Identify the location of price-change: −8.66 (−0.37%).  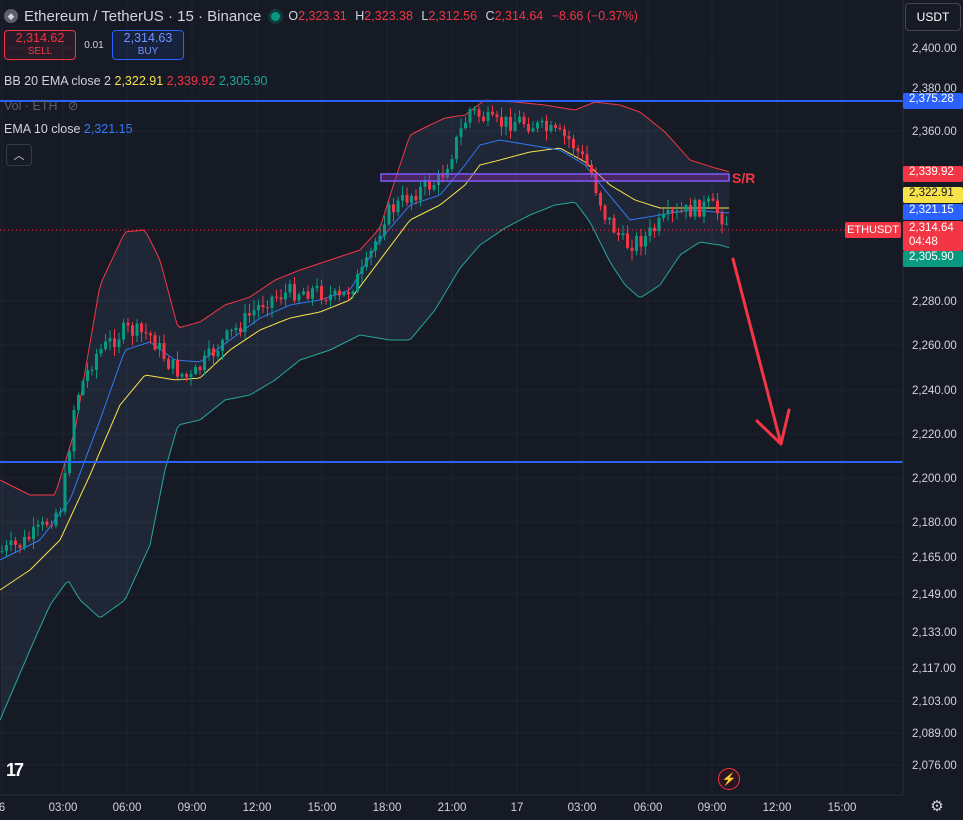
(594, 16).